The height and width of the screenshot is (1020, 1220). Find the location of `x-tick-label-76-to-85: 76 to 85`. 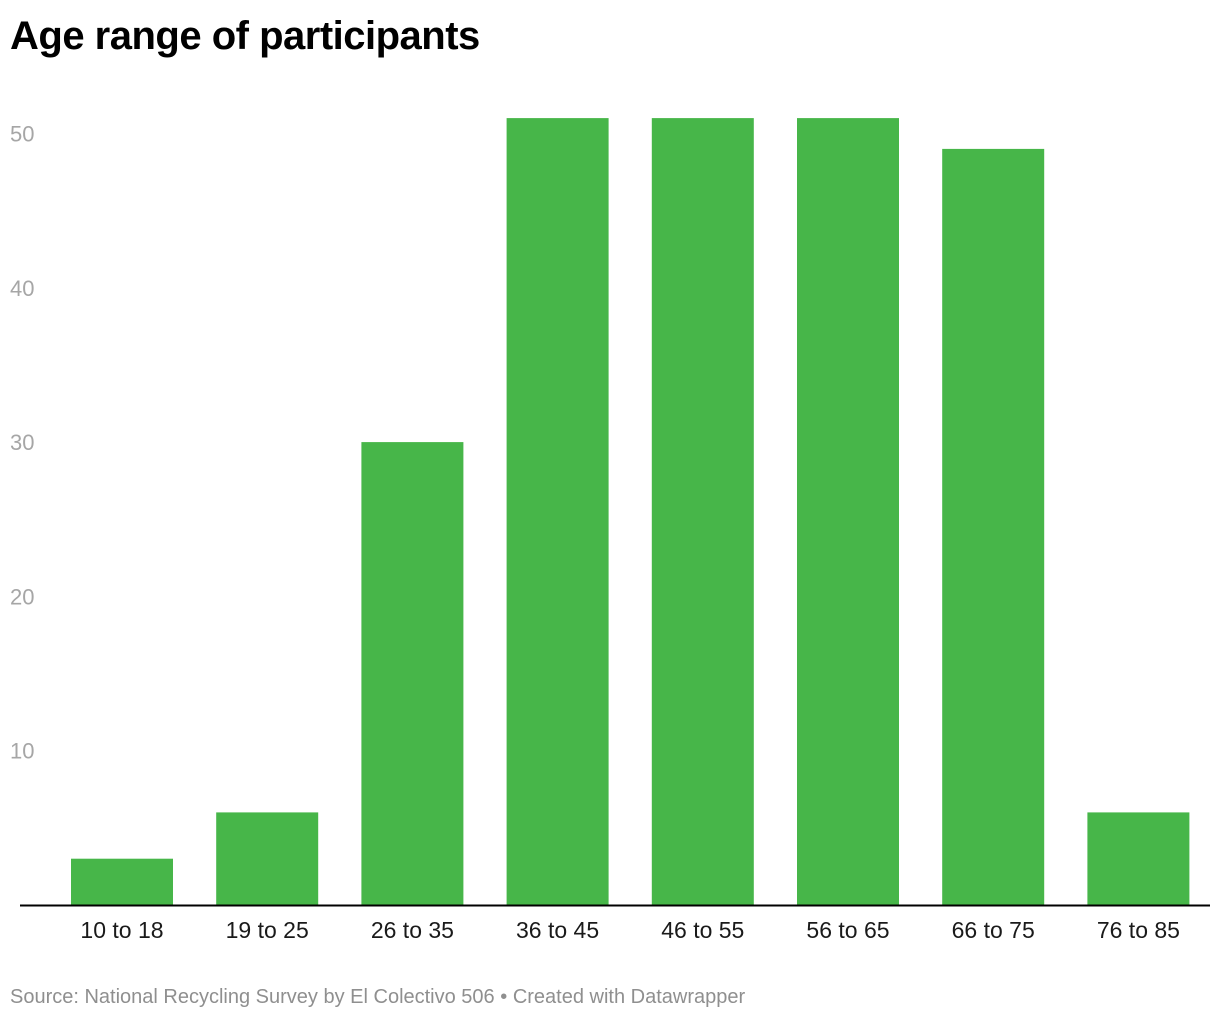

x-tick-label-76-to-85: 76 to 85 is located at coordinates (1138, 930).